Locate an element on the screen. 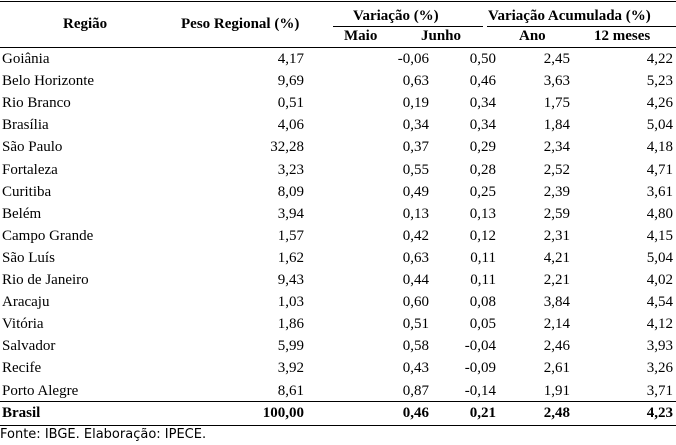  group-rule-acumulada is located at coordinates (581, 26).